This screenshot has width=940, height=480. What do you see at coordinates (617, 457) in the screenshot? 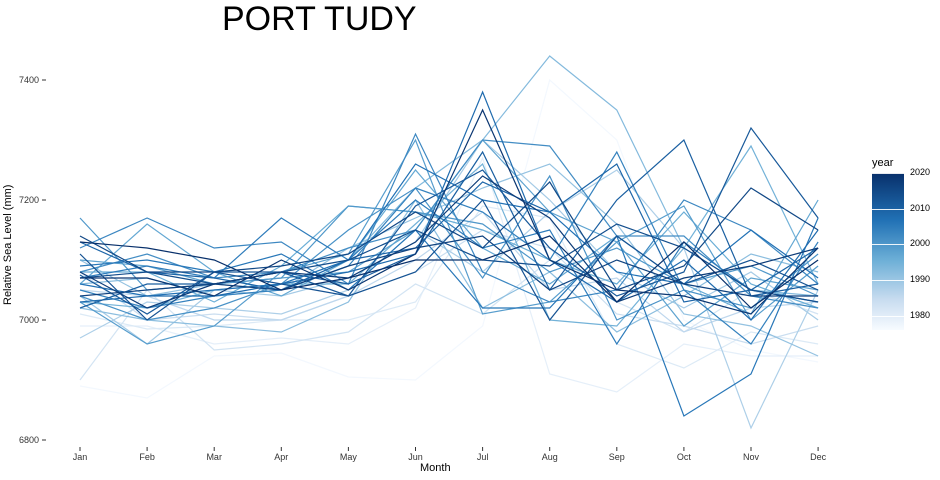
I see `x-tick-label: Sep` at bounding box center [617, 457].